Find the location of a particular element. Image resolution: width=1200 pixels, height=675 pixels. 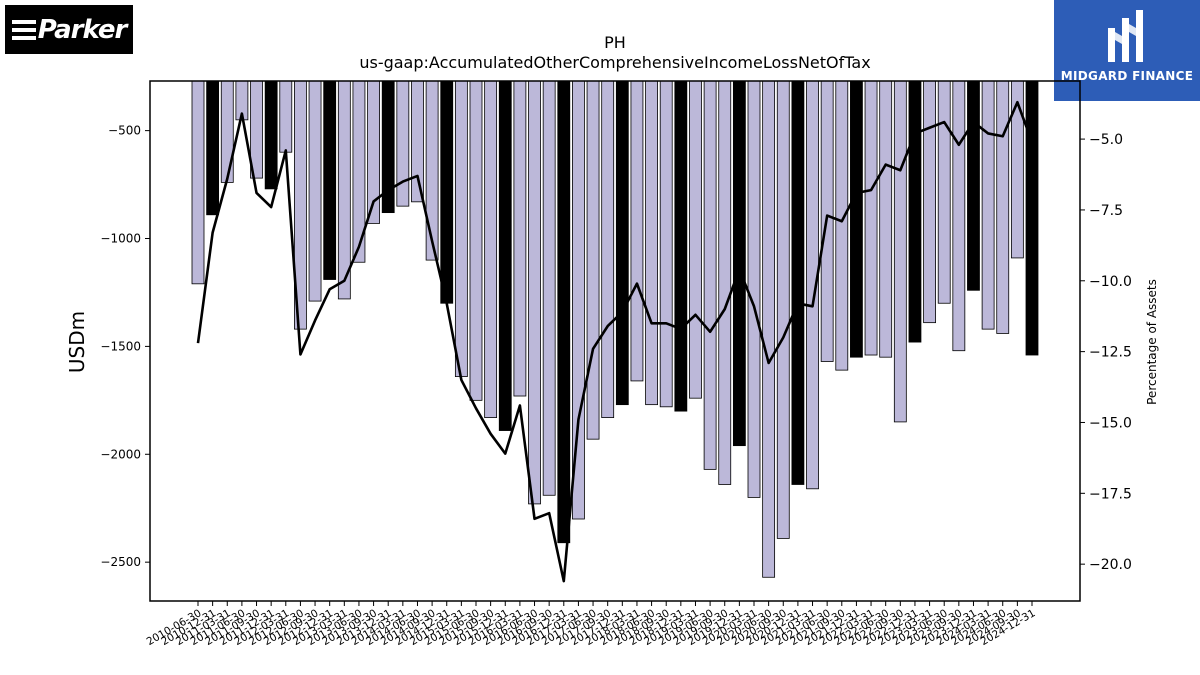

parker-logo-text: Parker is located at coordinates (82, 29).